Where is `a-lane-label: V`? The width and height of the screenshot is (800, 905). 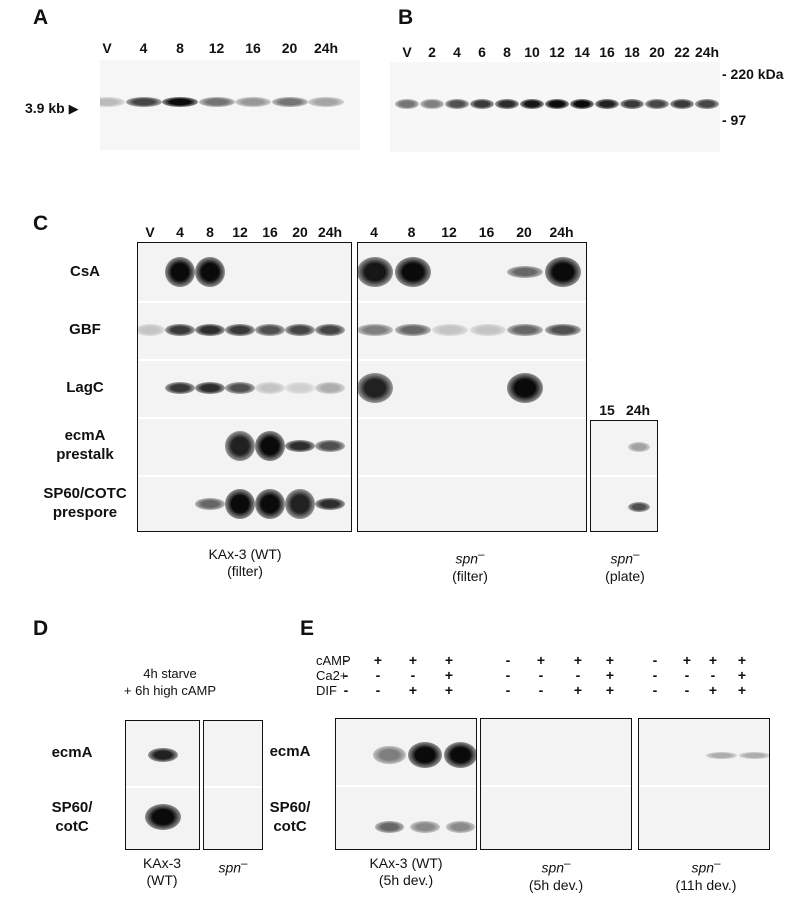 a-lane-label: V is located at coordinates (107, 48).